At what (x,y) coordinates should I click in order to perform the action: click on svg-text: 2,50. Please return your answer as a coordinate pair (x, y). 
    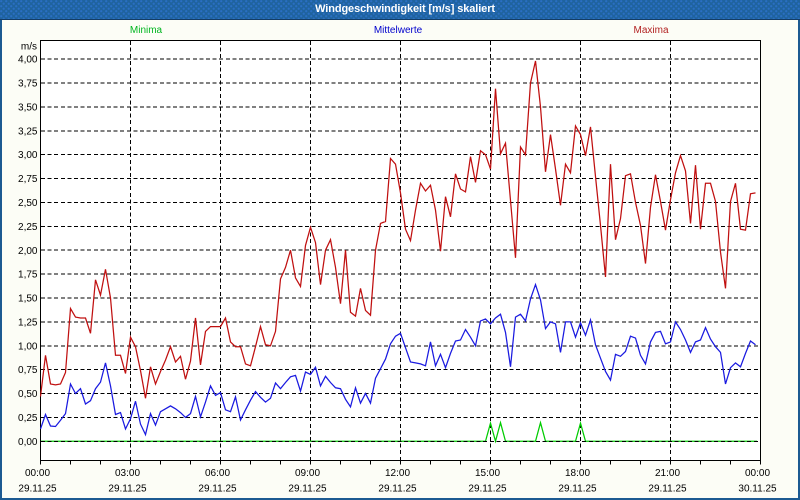
    Looking at the image, I should click on (28, 203).